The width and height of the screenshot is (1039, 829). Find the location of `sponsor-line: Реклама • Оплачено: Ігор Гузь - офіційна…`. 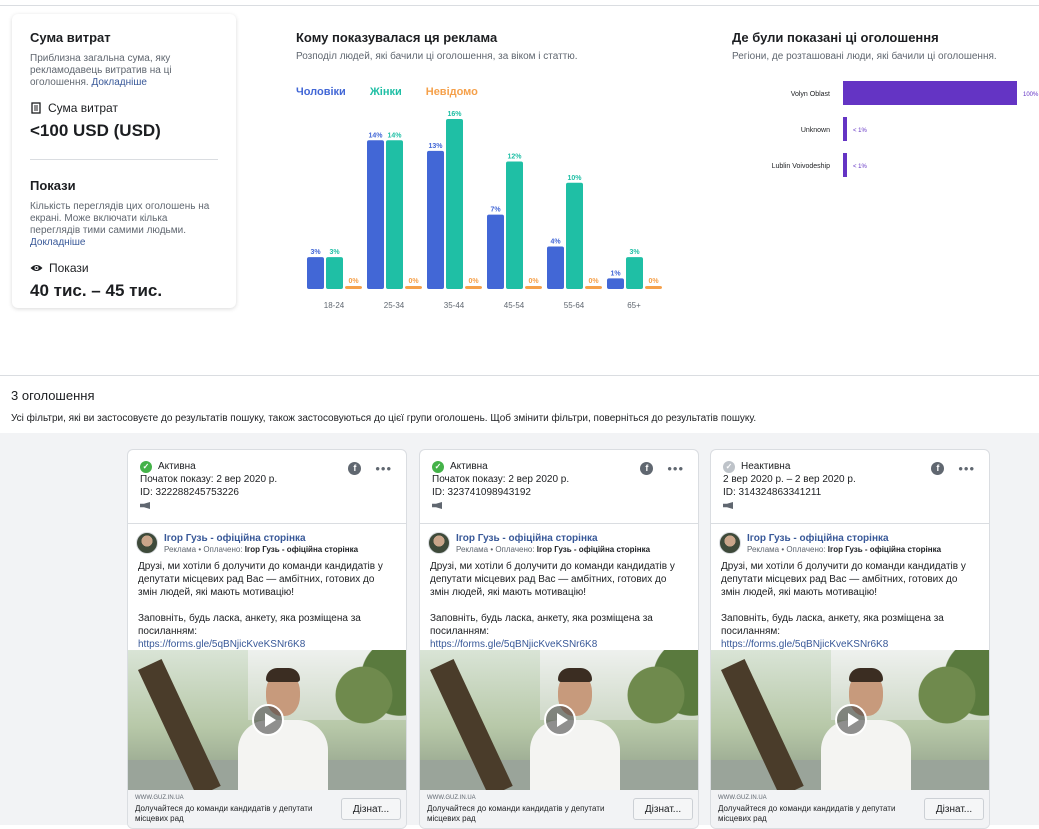

sponsor-line: Реклама • Оплачено: Ігор Гузь - офіційна… is located at coordinates (553, 549).